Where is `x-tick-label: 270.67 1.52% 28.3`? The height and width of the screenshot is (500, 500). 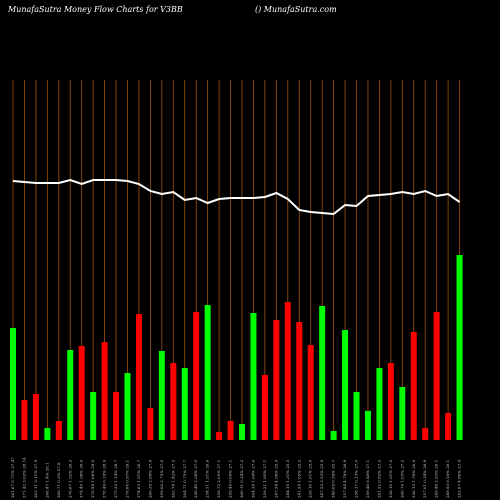 x-tick-label: 270.67 1.52% 28.3 is located at coordinates (69, 478).